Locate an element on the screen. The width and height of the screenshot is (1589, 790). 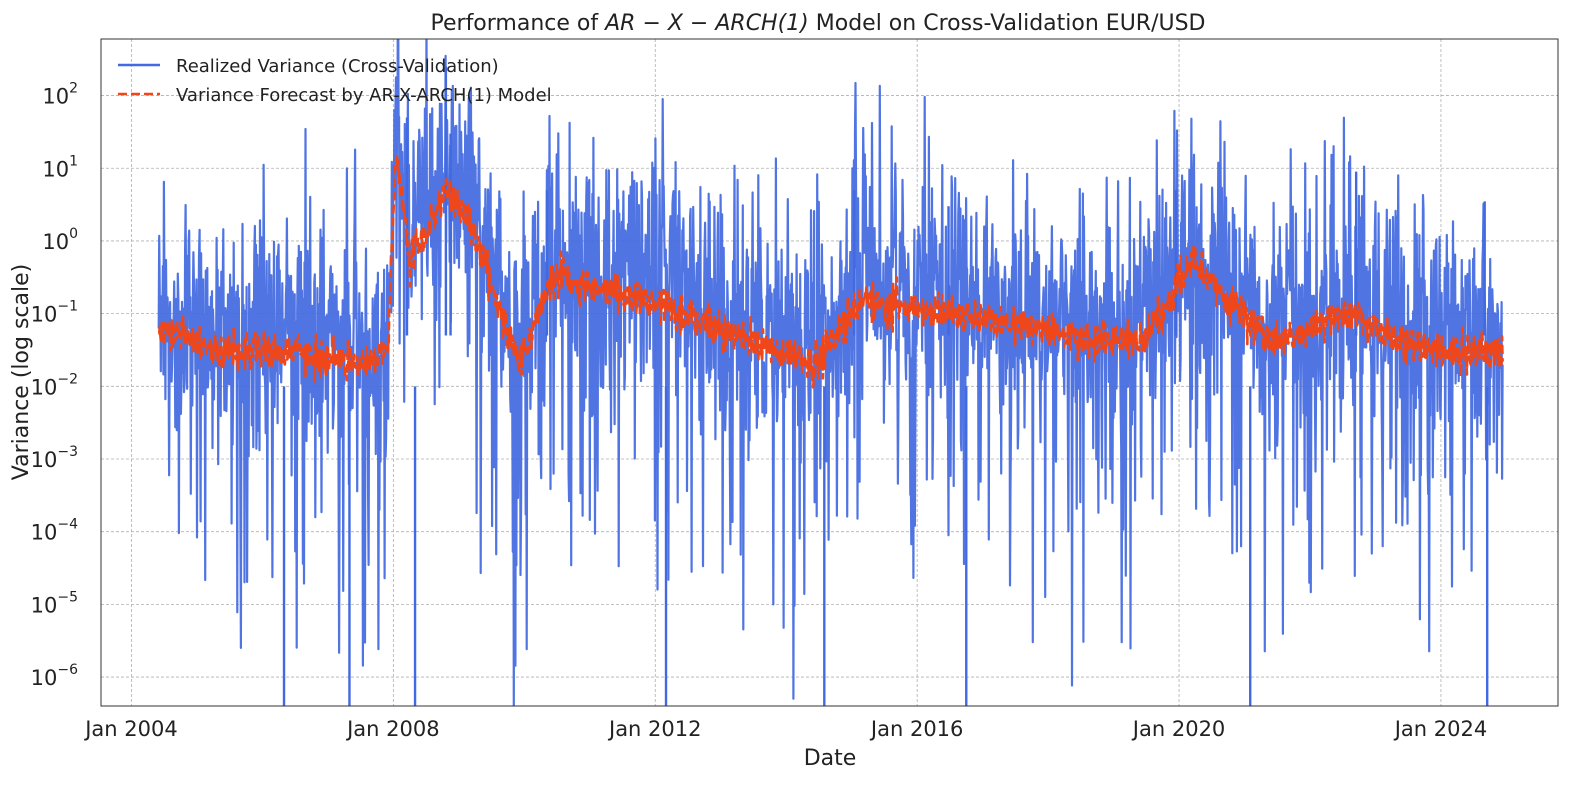
y-tick-label: 10⁻³ is located at coordinates (54, 458).